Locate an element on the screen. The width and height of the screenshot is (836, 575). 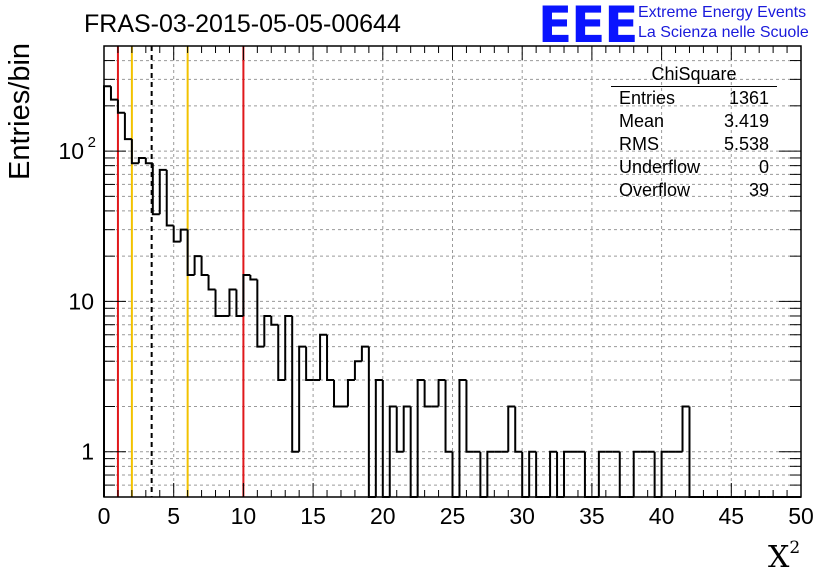
x-tick-label: 15 is located at coordinates (313, 516).